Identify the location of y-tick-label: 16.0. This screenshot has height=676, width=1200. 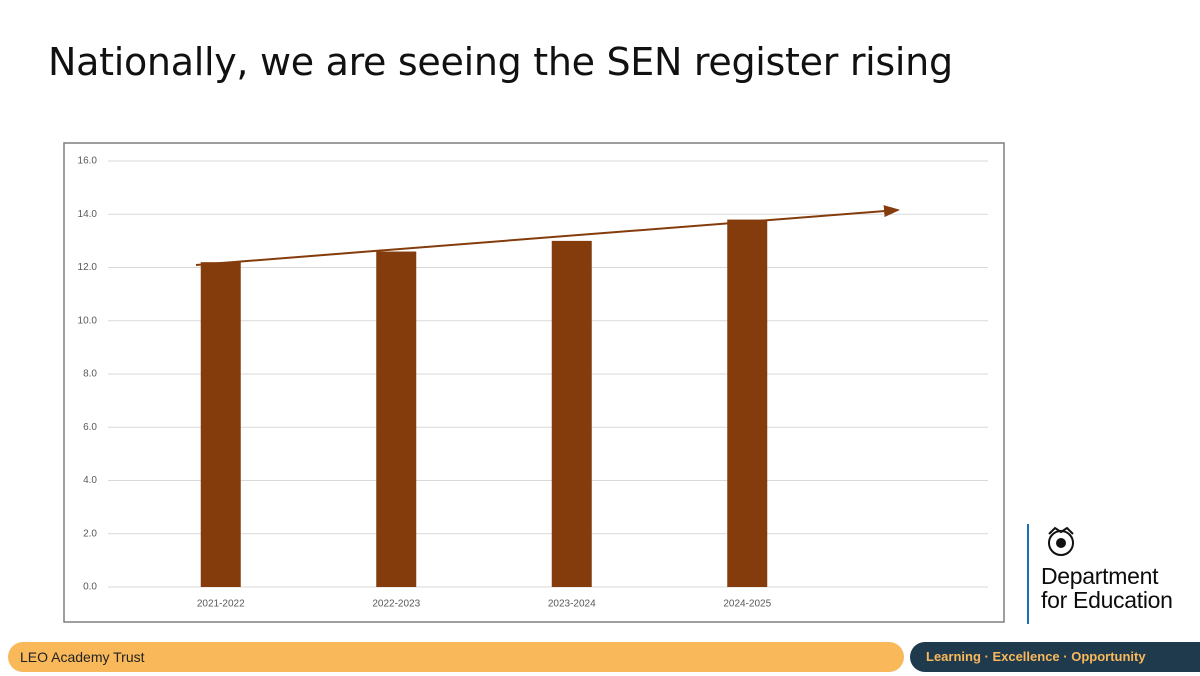
(88, 161).